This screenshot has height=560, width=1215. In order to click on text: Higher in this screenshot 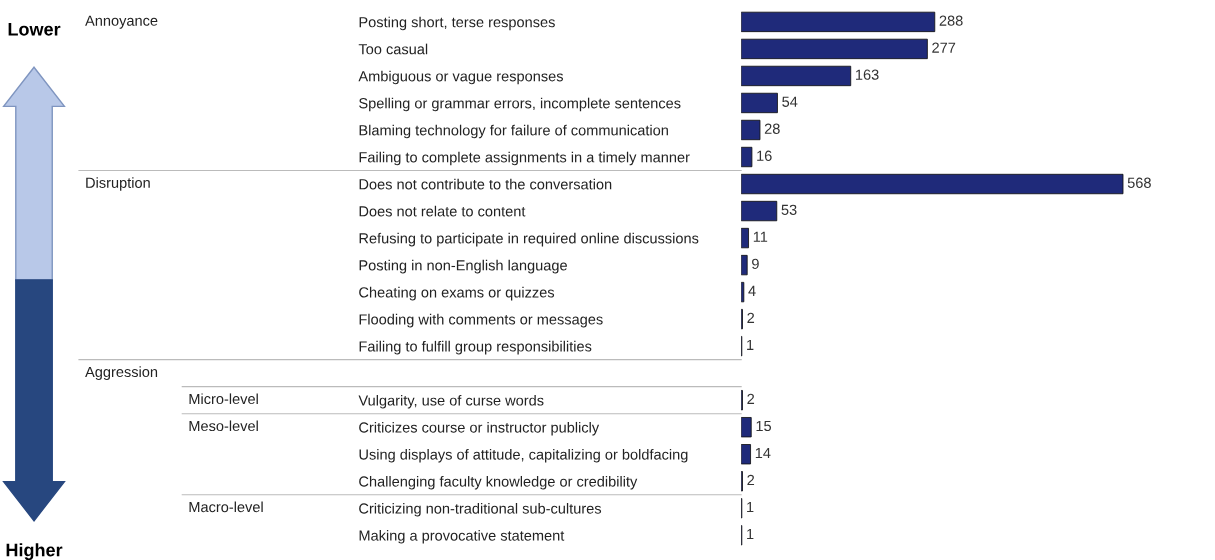, I will do `click(34, 551)`.